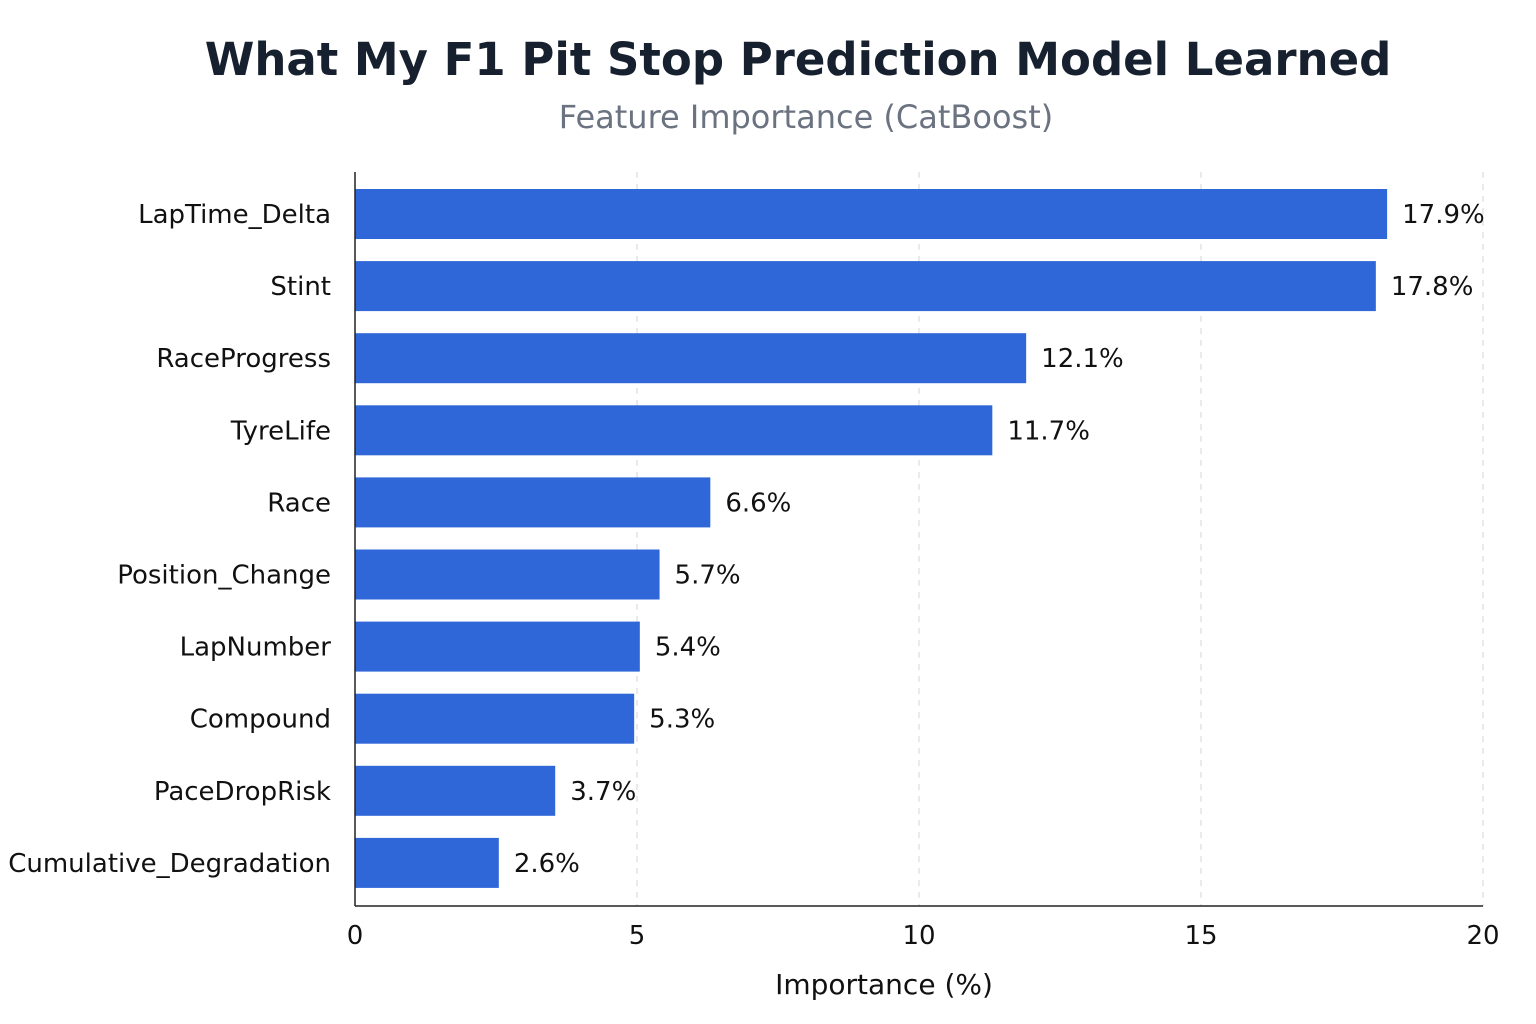  What do you see at coordinates (918, 936) in the screenshot?
I see `x-tick-label: 10` at bounding box center [918, 936].